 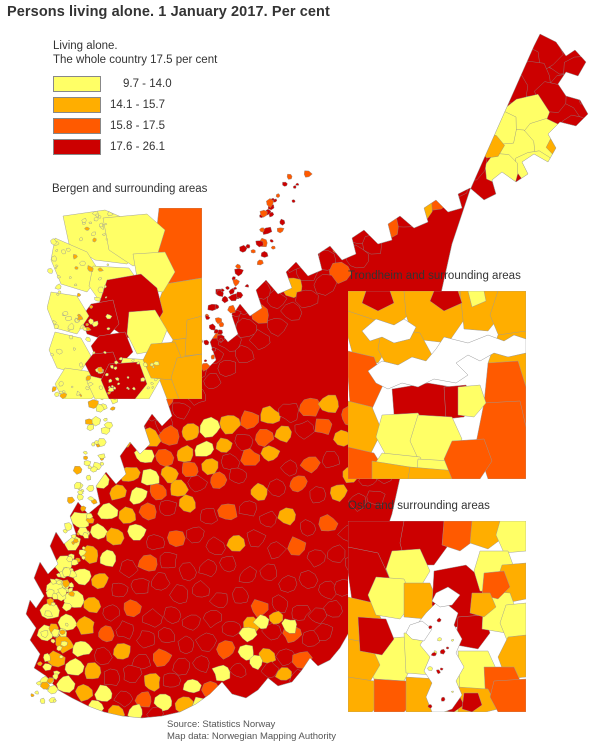 I want to click on inset-map-bergen, so click(x=124, y=303).